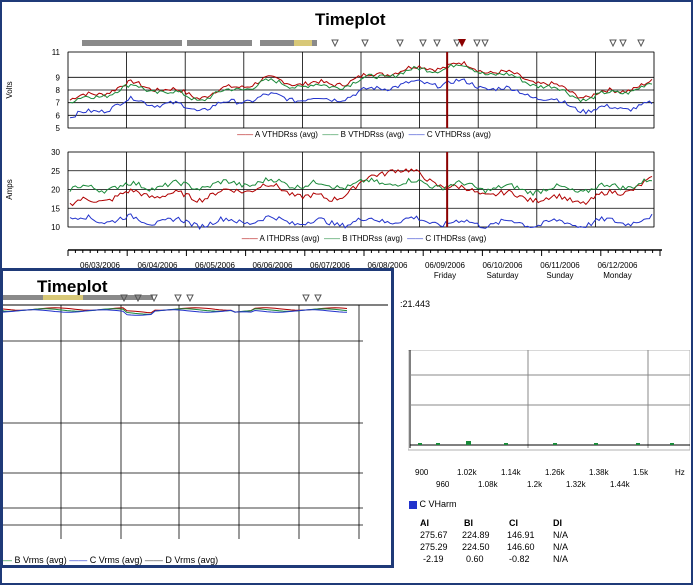 This screenshot has width=693, height=585. What do you see at coordinates (599, 472) in the screenshot?
I see `spectrum-tick: 1.38k` at bounding box center [599, 472].